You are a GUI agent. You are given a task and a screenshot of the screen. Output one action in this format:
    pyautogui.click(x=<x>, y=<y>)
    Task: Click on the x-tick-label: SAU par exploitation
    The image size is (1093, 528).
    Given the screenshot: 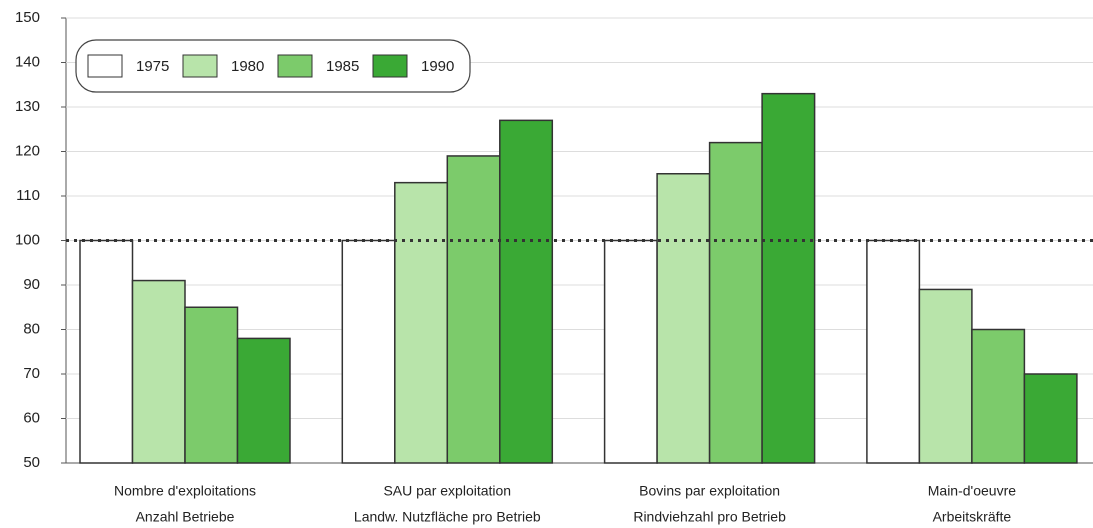 What is the action you would take?
    pyautogui.click(x=447, y=491)
    